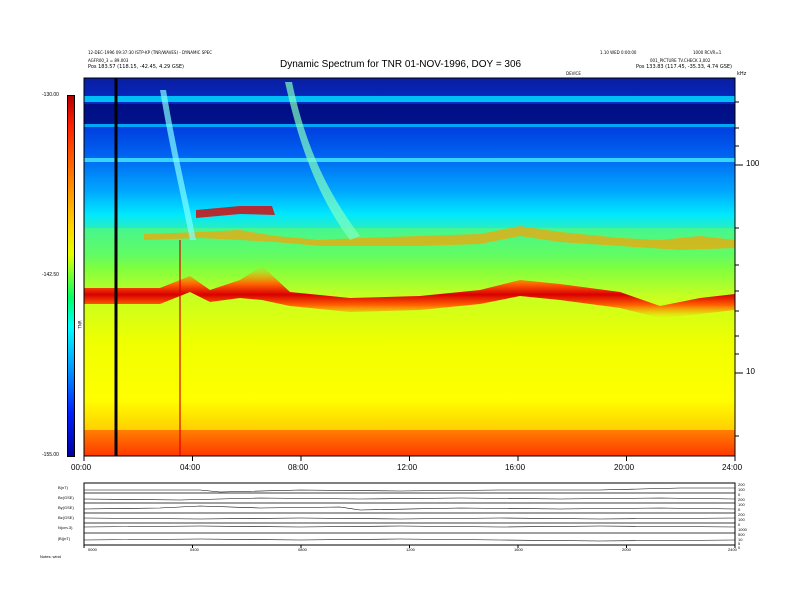 The height and width of the screenshot is (612, 792). I want to click on lower-xtick-5: 2000, so click(626, 549).